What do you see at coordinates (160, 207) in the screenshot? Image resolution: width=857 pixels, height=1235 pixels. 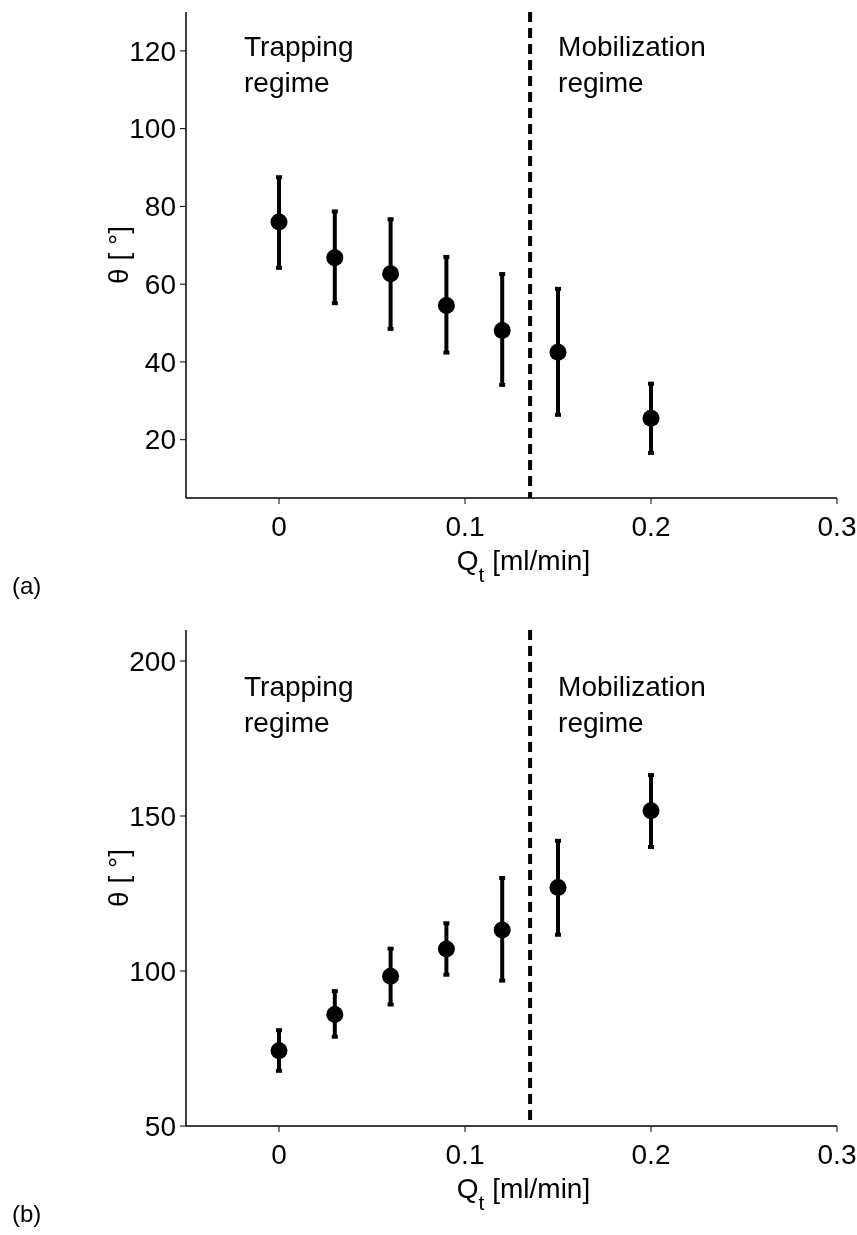 I see `y-tick-label: 80` at bounding box center [160, 207].